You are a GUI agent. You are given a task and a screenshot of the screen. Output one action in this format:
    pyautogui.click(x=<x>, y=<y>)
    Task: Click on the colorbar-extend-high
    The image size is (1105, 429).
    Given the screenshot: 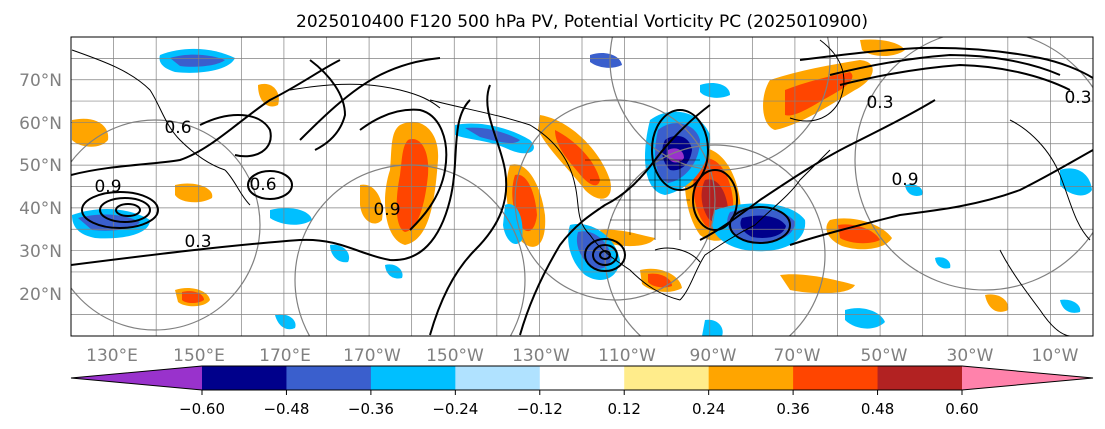 What is the action you would take?
    pyautogui.click(x=1027, y=378)
    